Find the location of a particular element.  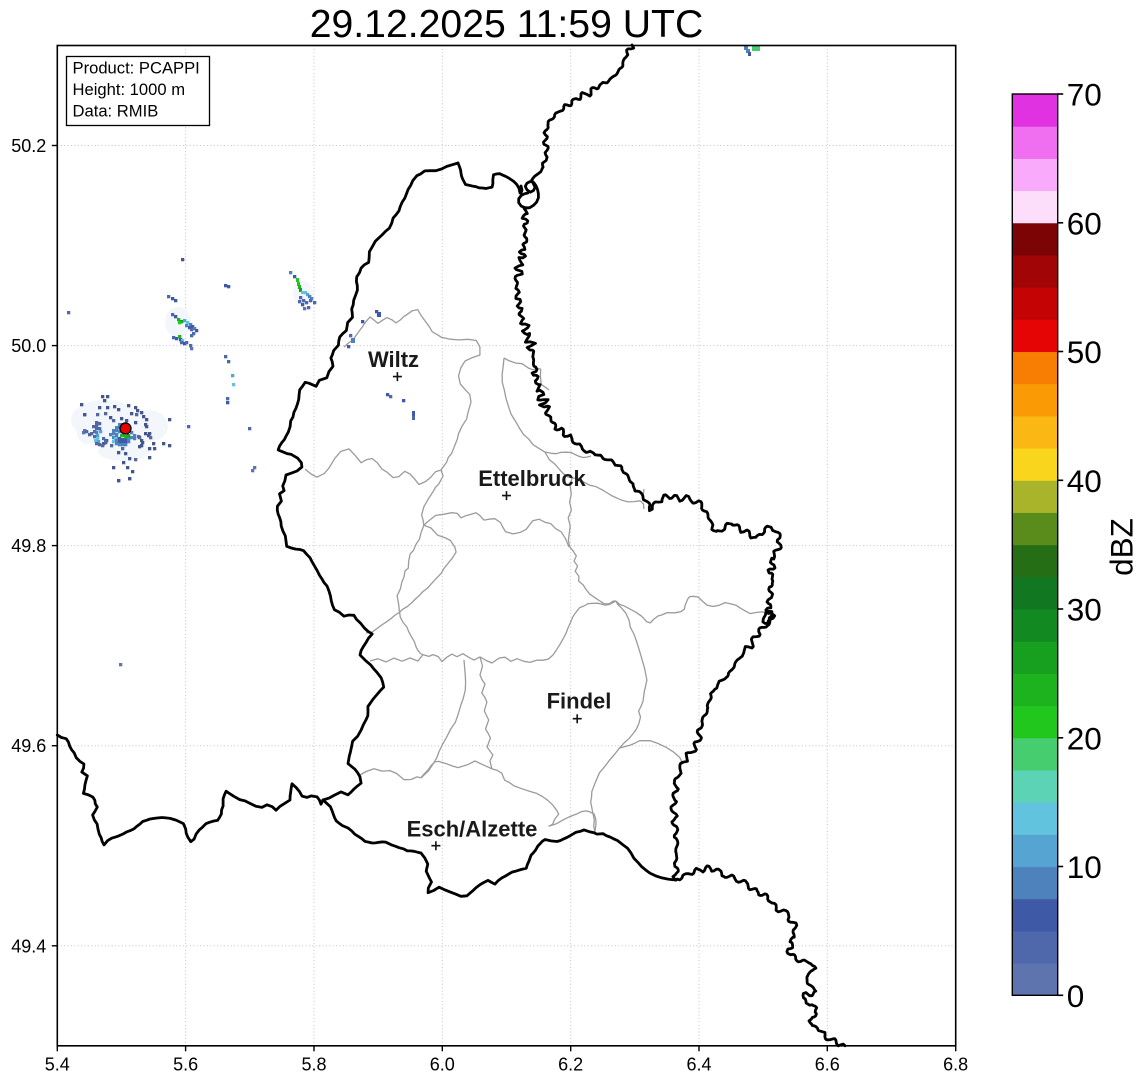

svg-text: 6.0 is located at coordinates (442, 1064).